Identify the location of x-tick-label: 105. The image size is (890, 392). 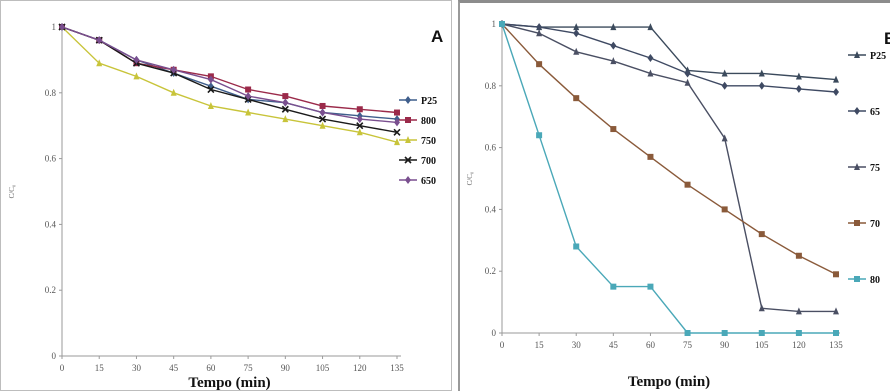
(762, 345).